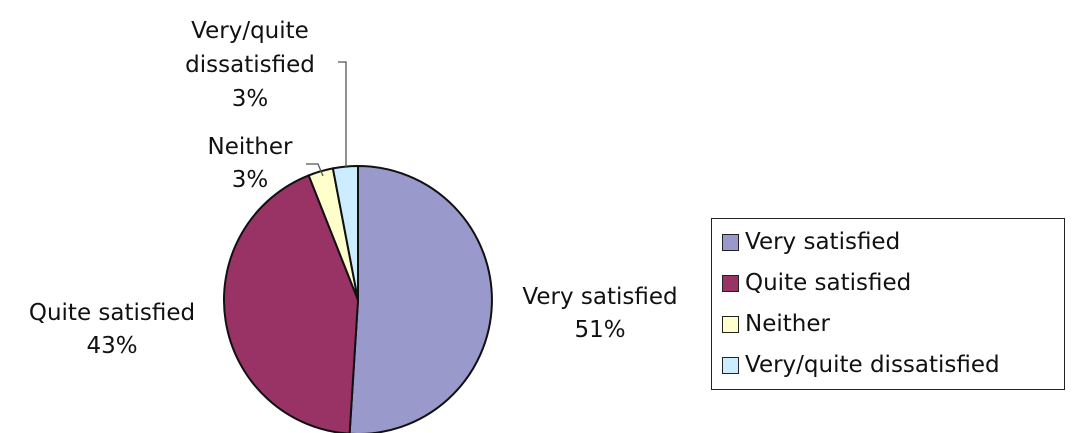 Image resolution: width=1072 pixels, height=433 pixels. Describe the element at coordinates (787, 324) in the screenshot. I see `legend-label: Neither` at that location.